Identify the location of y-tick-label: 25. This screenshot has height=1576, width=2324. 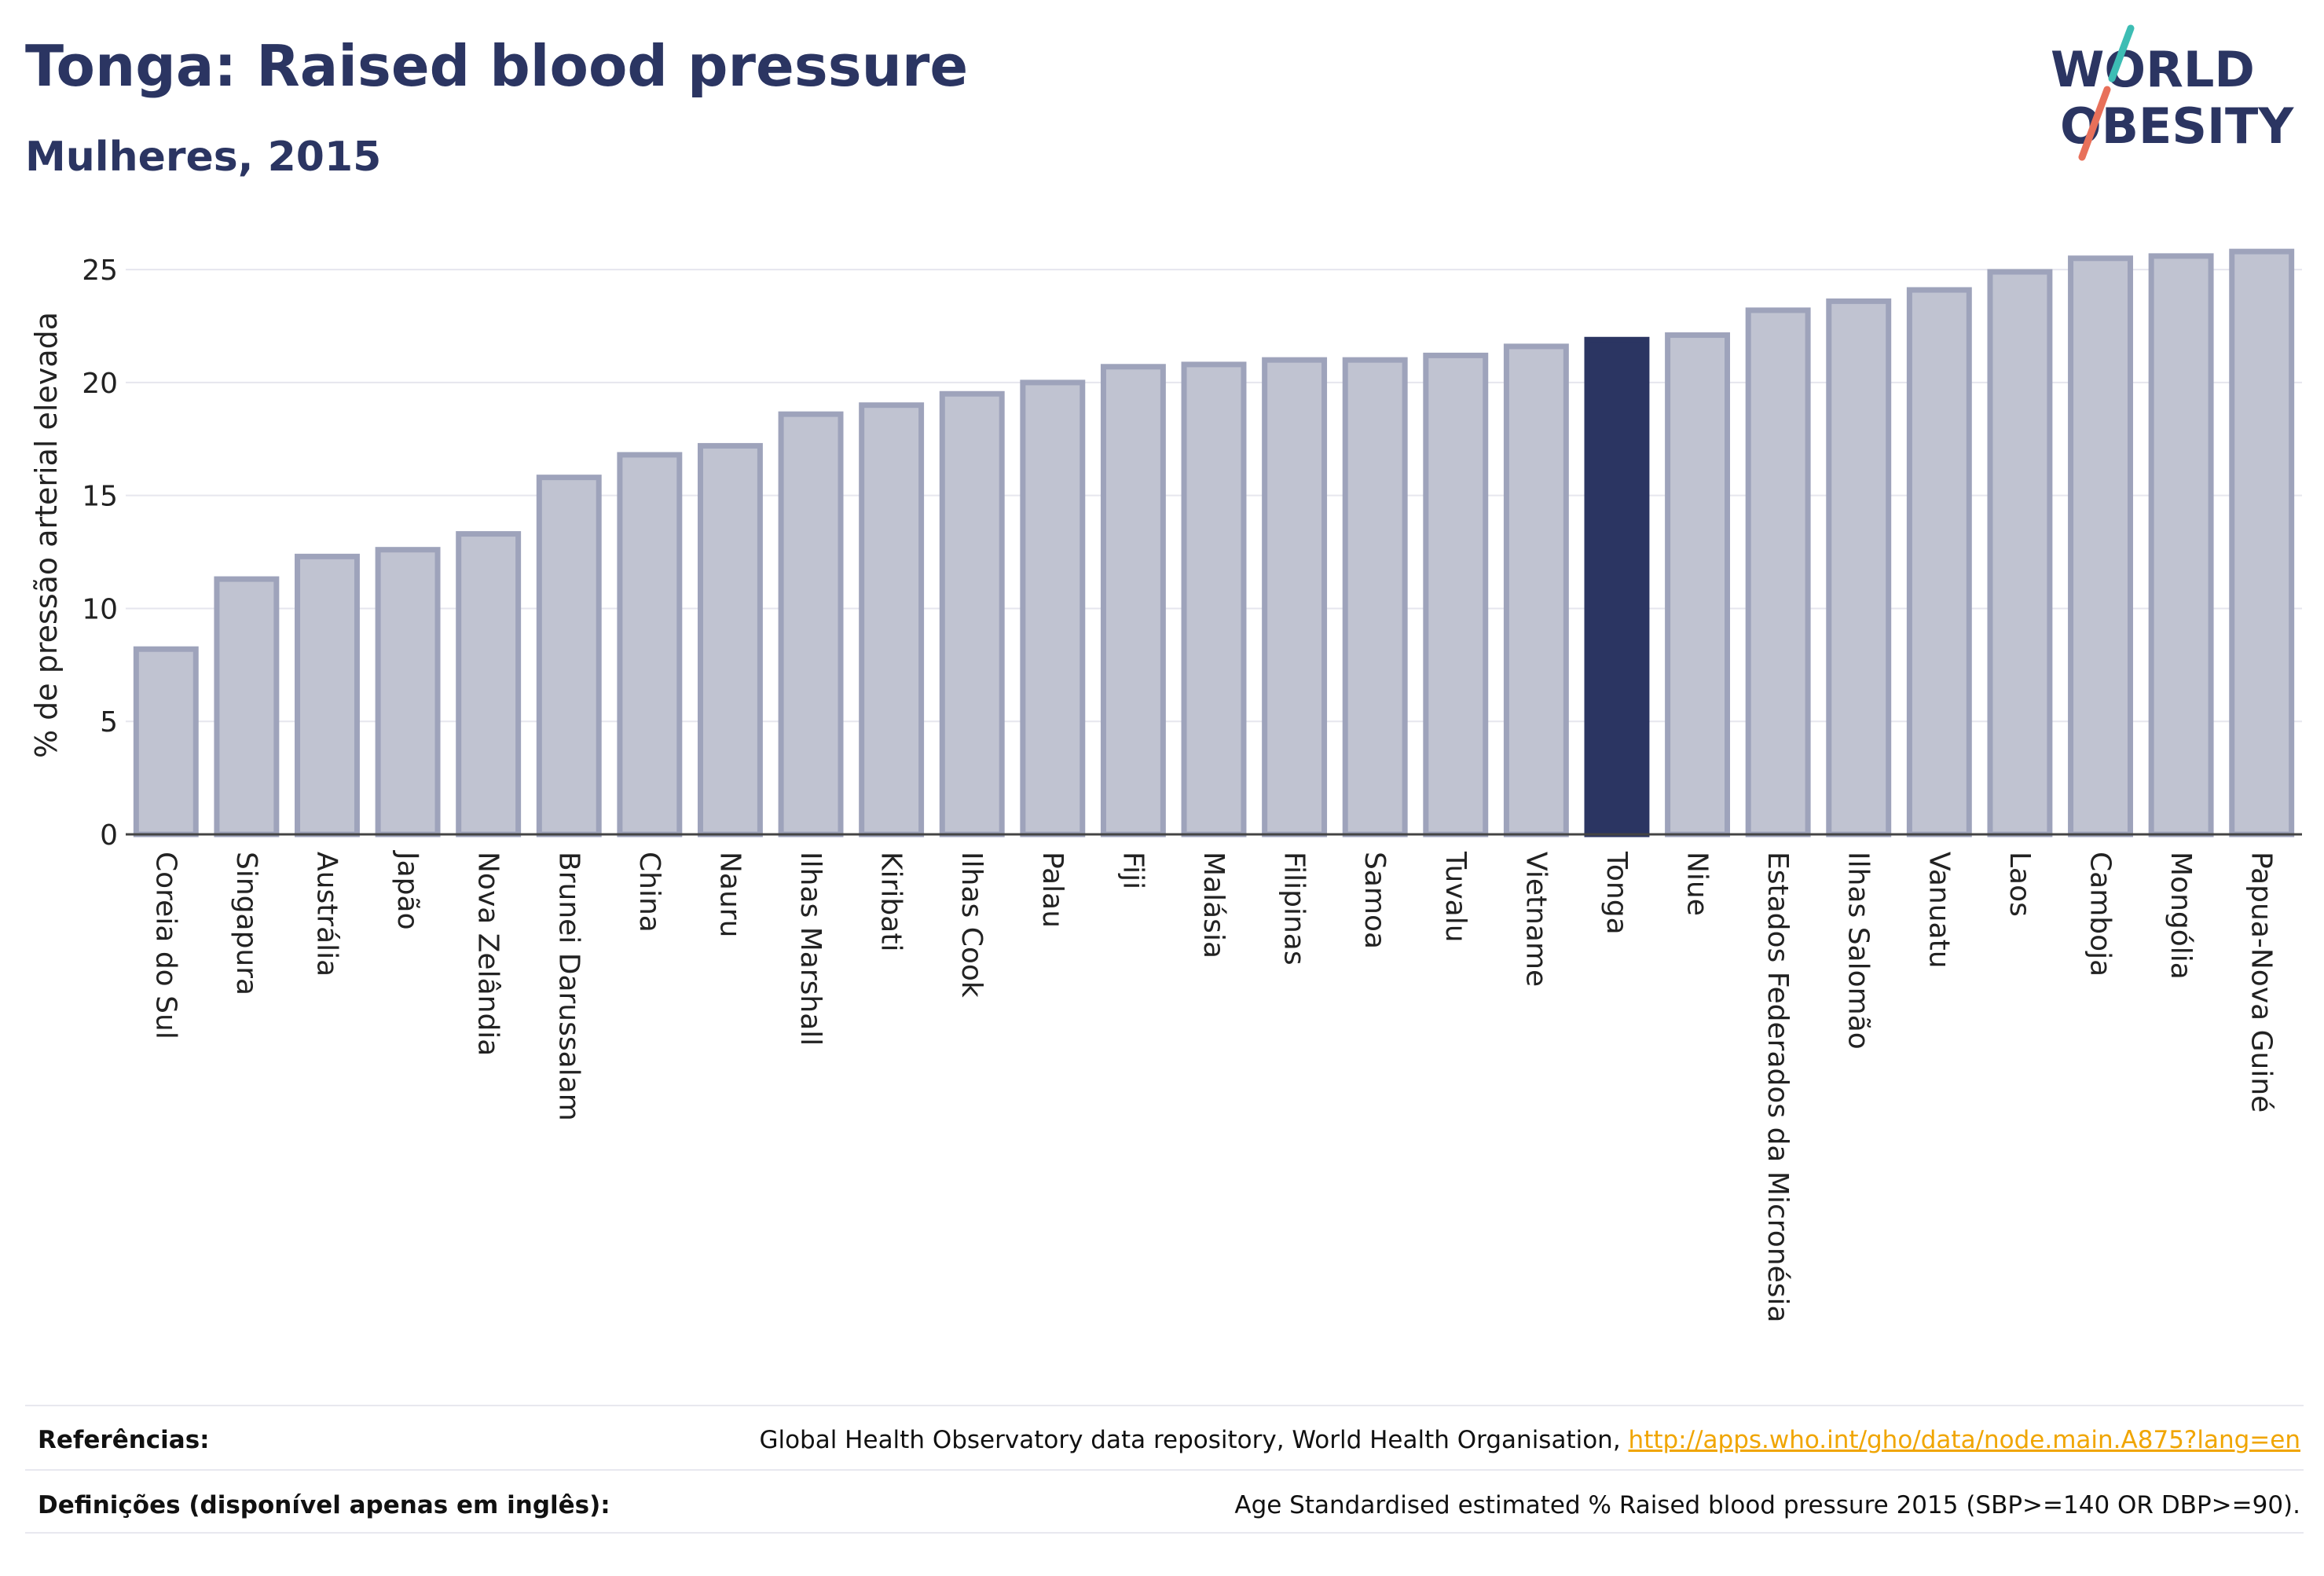
(100, 271).